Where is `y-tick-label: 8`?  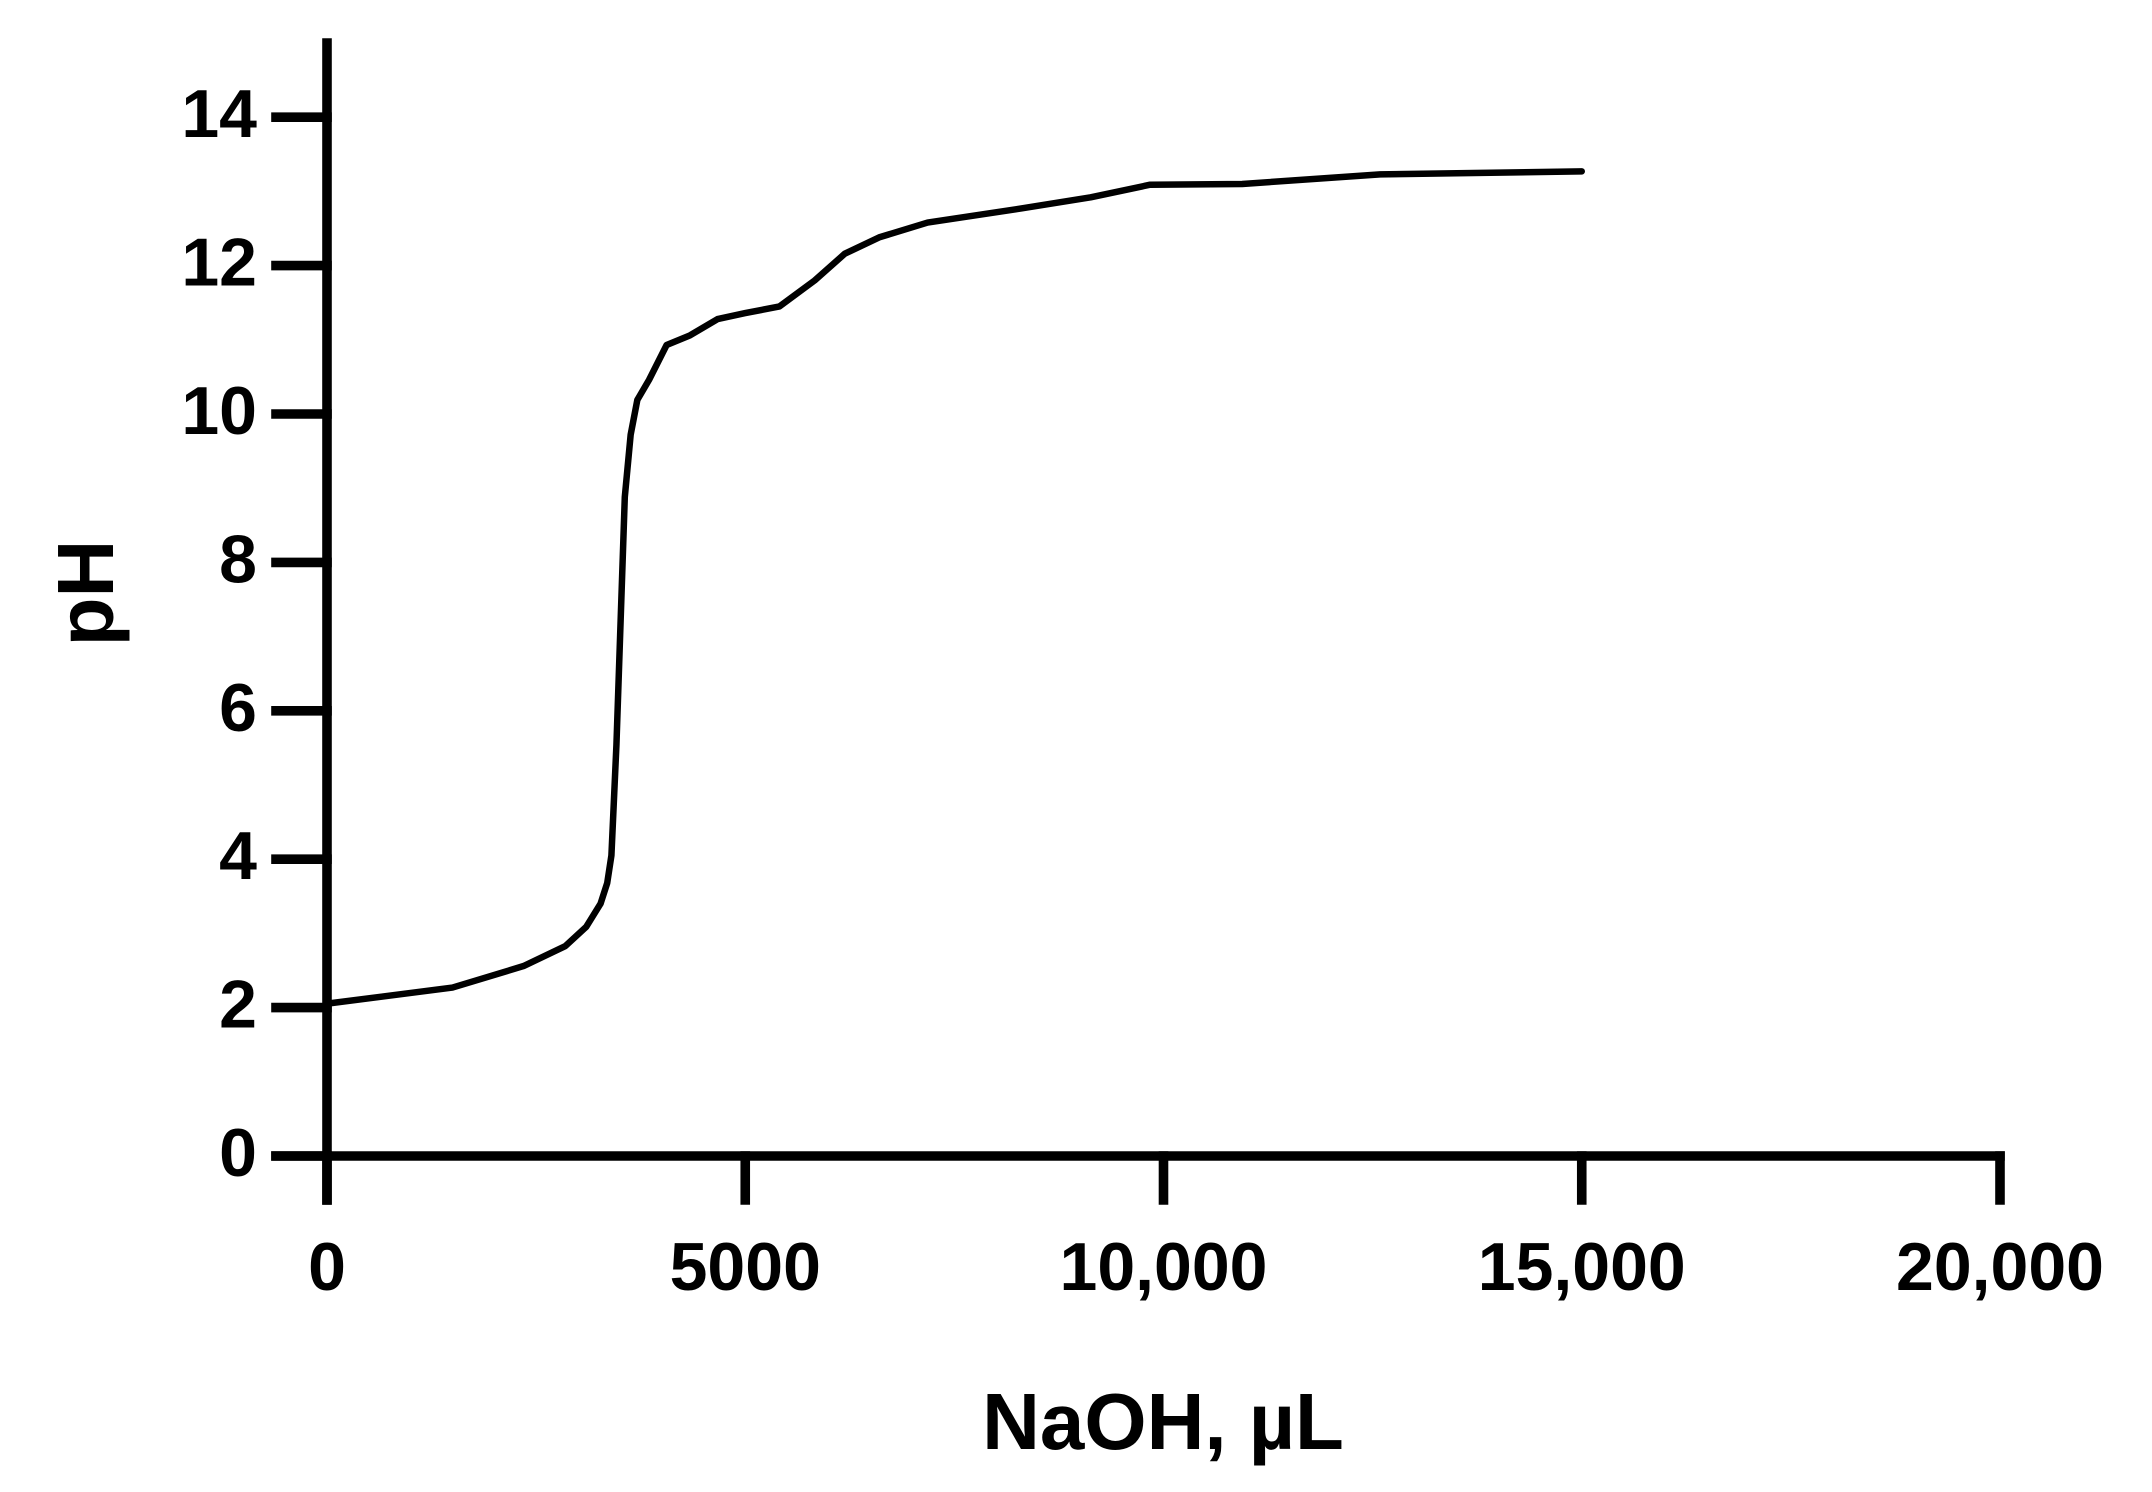 y-tick-label: 8 is located at coordinates (238, 559).